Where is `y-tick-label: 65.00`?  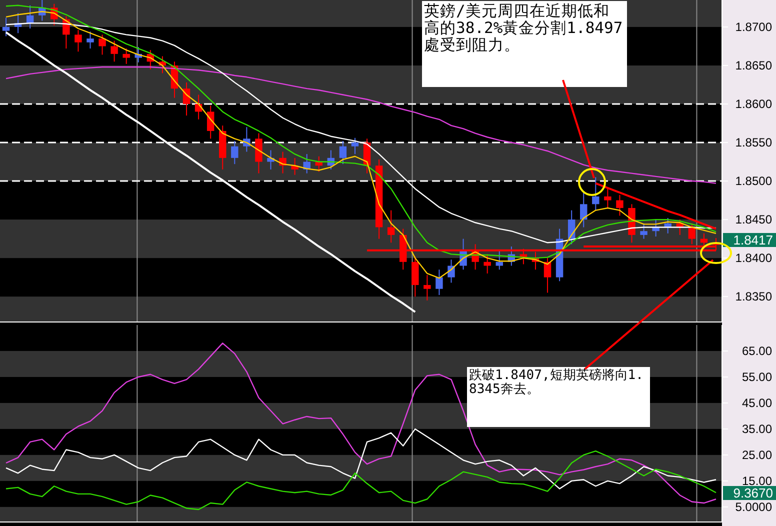
y-tick-label: 65.00 is located at coordinates (757, 351).